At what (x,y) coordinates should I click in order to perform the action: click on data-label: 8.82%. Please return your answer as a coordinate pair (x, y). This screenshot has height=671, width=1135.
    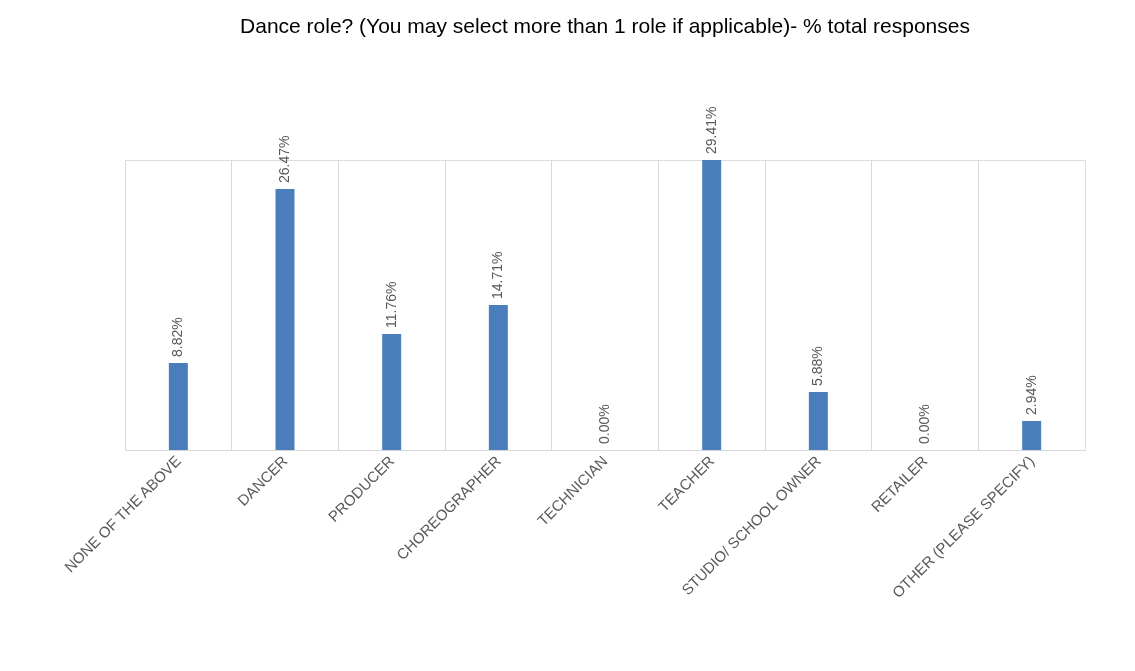
    Looking at the image, I should click on (177, 337).